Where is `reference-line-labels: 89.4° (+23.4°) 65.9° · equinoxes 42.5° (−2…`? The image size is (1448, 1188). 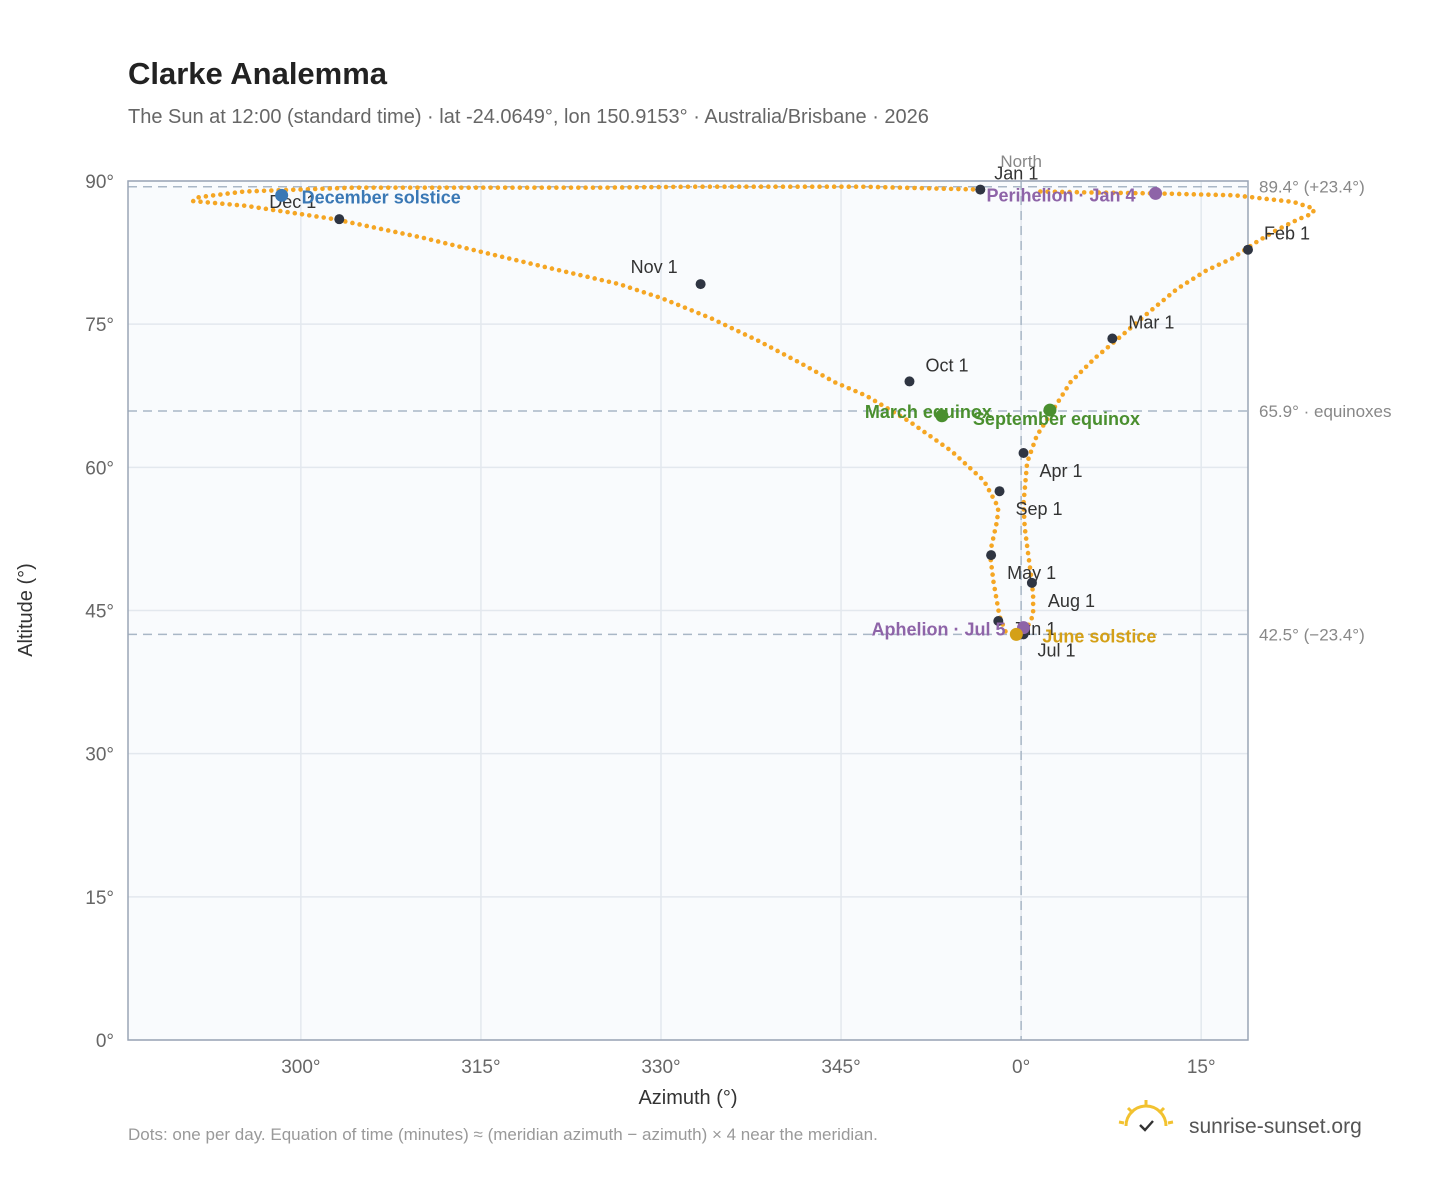 reference-line-labels: 89.4° (+23.4°) 65.9° · equinoxes 42.5° (−2… is located at coordinates (1325, 411).